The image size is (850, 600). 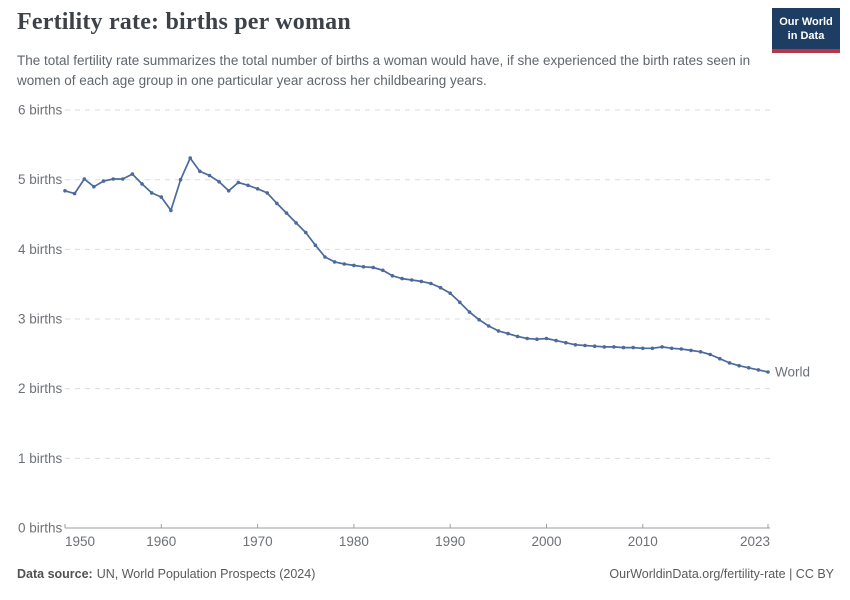 What do you see at coordinates (806, 22) in the screenshot?
I see `owid-logo-line1: Our World` at bounding box center [806, 22].